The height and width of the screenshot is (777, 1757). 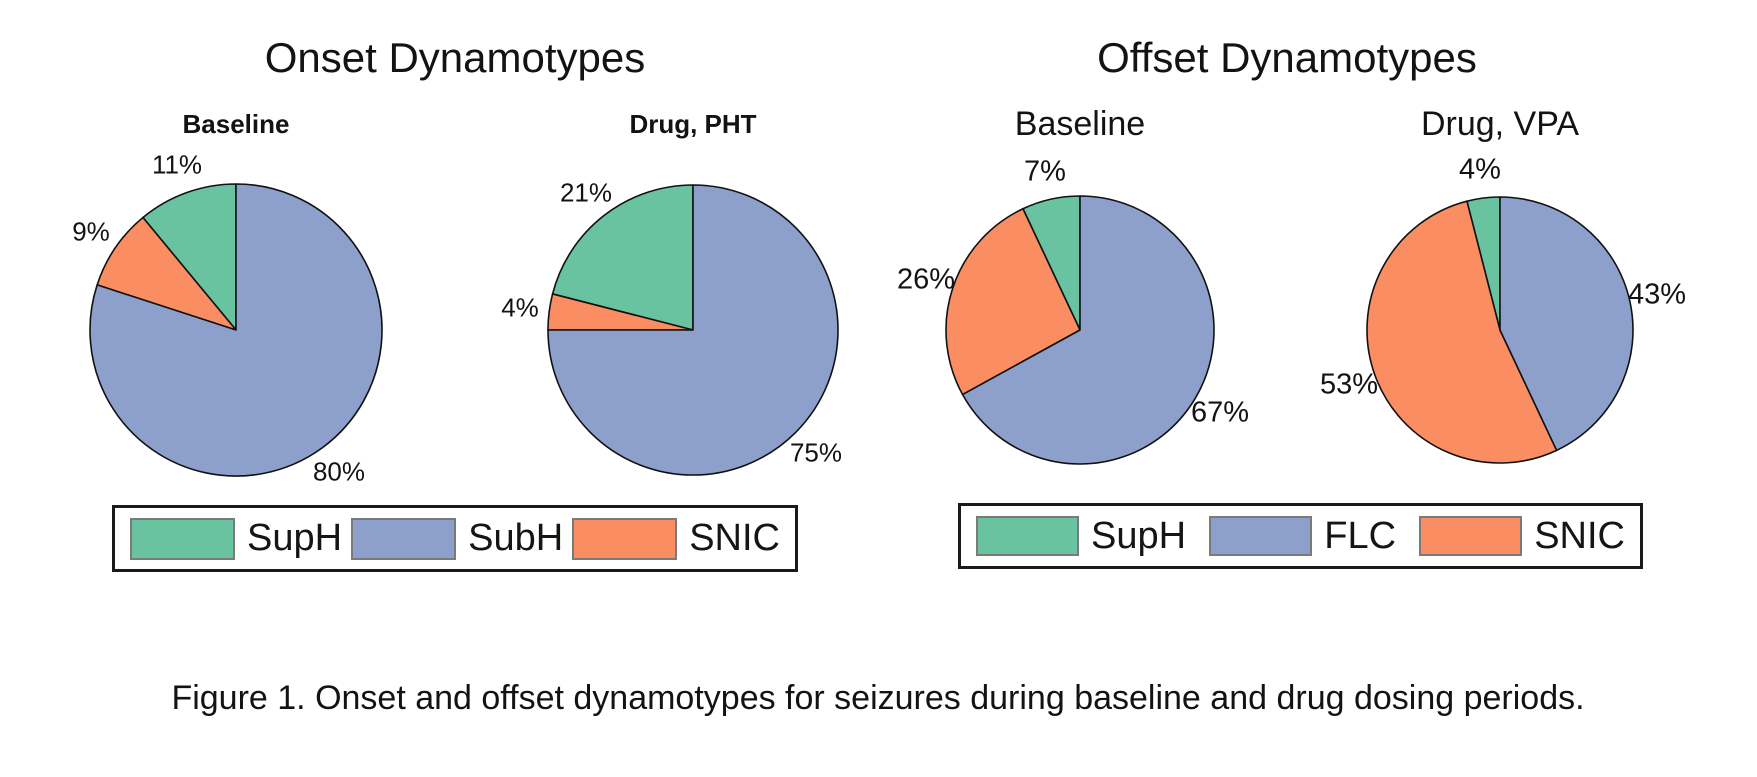 What do you see at coordinates (1657, 294) in the screenshot?
I see `slice-value-label: 43%` at bounding box center [1657, 294].